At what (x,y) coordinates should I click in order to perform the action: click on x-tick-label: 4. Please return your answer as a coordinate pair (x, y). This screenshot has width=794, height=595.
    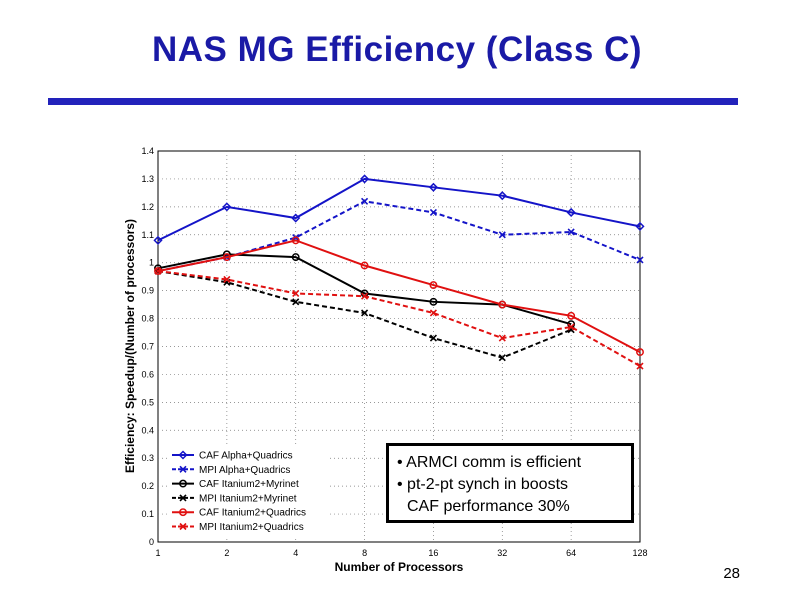
    Looking at the image, I should click on (295, 553).